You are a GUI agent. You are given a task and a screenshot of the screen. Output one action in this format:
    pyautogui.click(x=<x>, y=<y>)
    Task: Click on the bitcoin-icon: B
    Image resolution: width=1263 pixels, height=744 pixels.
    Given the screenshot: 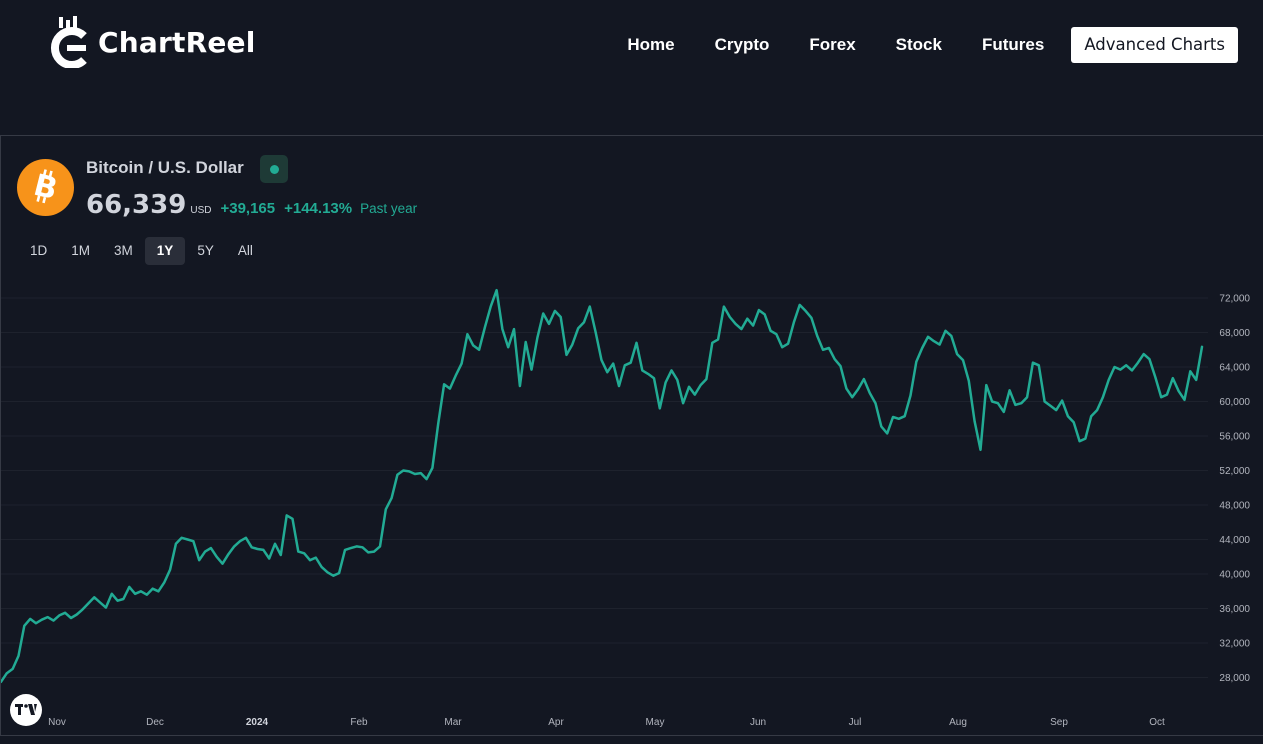 What is the action you would take?
    pyautogui.click(x=45, y=187)
    